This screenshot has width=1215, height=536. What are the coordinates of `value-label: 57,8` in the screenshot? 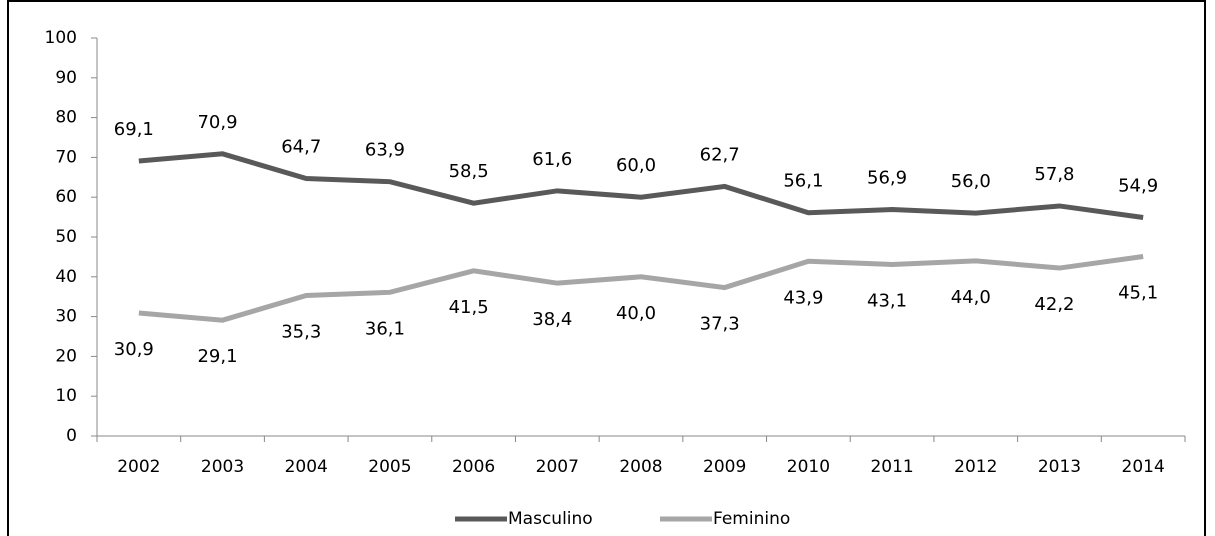 It's located at (1054, 174).